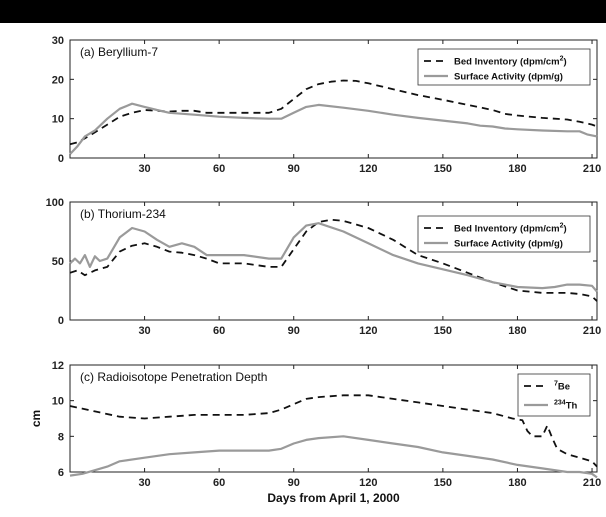 Image resolution: width=606 pixels, height=517 pixels. What do you see at coordinates (61, 437) in the screenshot?
I see `y-tick-label: 8` at bounding box center [61, 437].